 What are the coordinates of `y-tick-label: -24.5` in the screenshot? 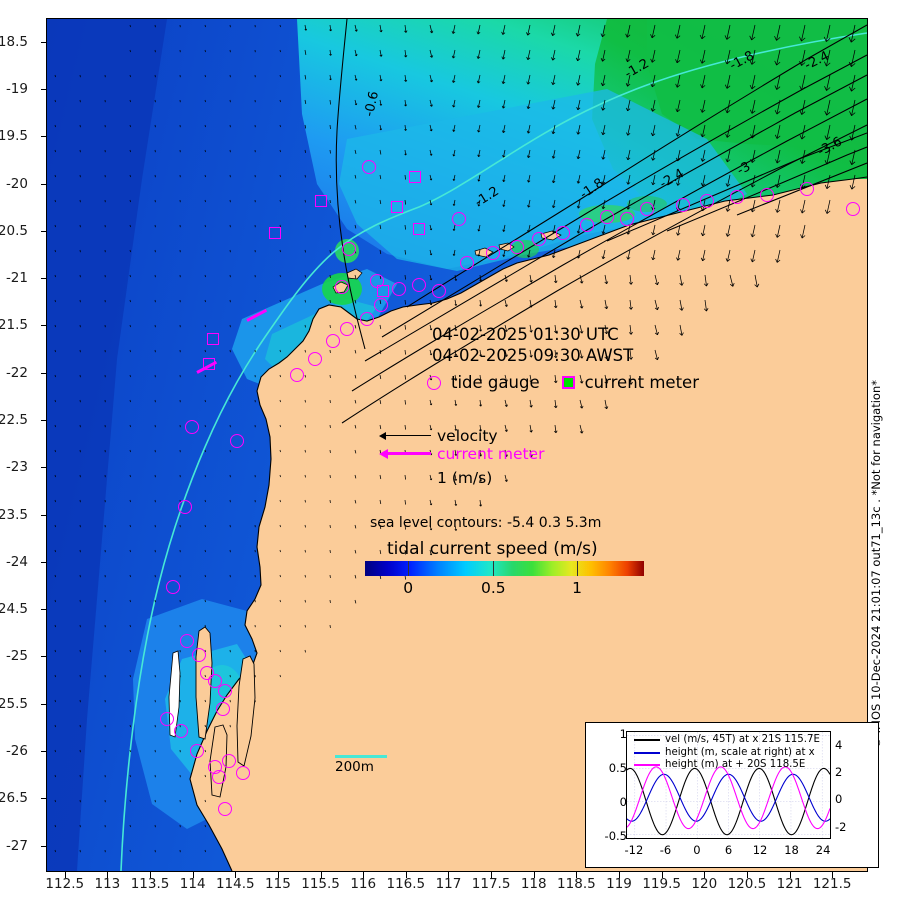 It's located at (14, 609).